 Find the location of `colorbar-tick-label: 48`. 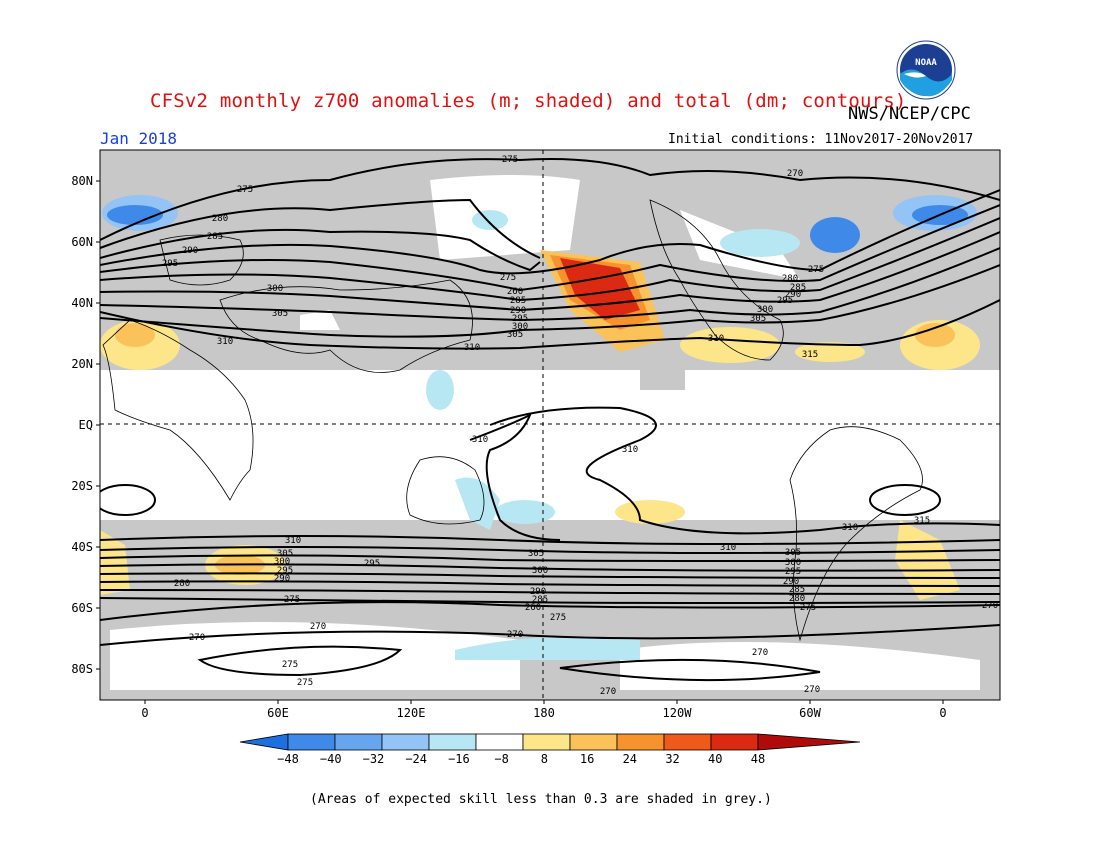

colorbar-tick-label: 48 is located at coordinates (758, 759).